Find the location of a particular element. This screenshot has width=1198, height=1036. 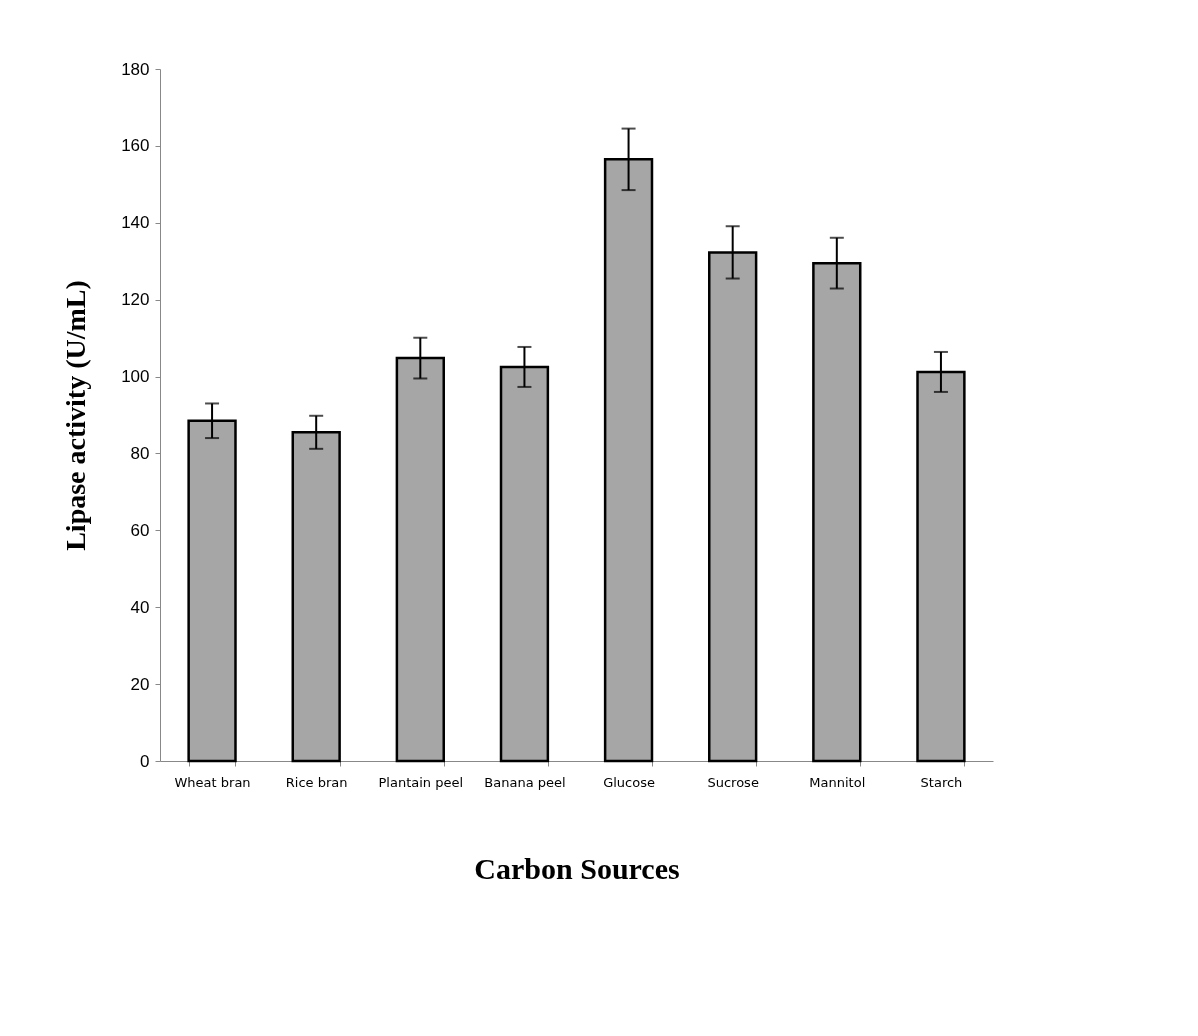

y-tick-label: 160 is located at coordinates (135, 146).